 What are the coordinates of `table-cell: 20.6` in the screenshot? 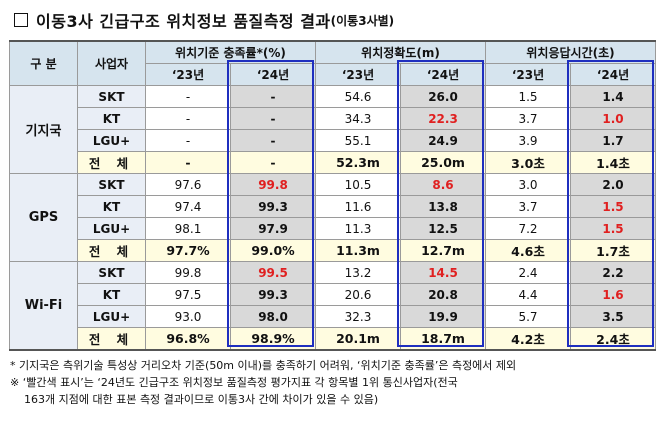 It's located at (358, 294).